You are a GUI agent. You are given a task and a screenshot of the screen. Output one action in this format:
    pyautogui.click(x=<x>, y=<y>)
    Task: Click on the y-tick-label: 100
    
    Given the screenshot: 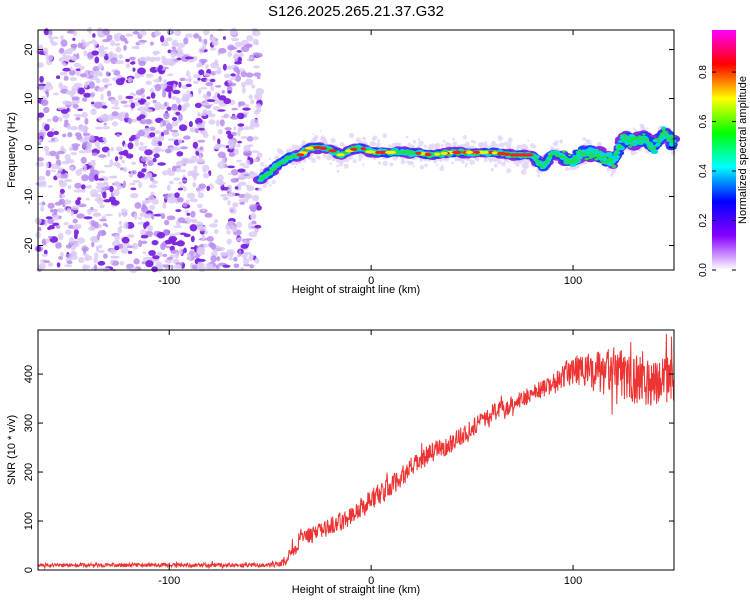 What is the action you would take?
    pyautogui.click(x=29, y=521)
    